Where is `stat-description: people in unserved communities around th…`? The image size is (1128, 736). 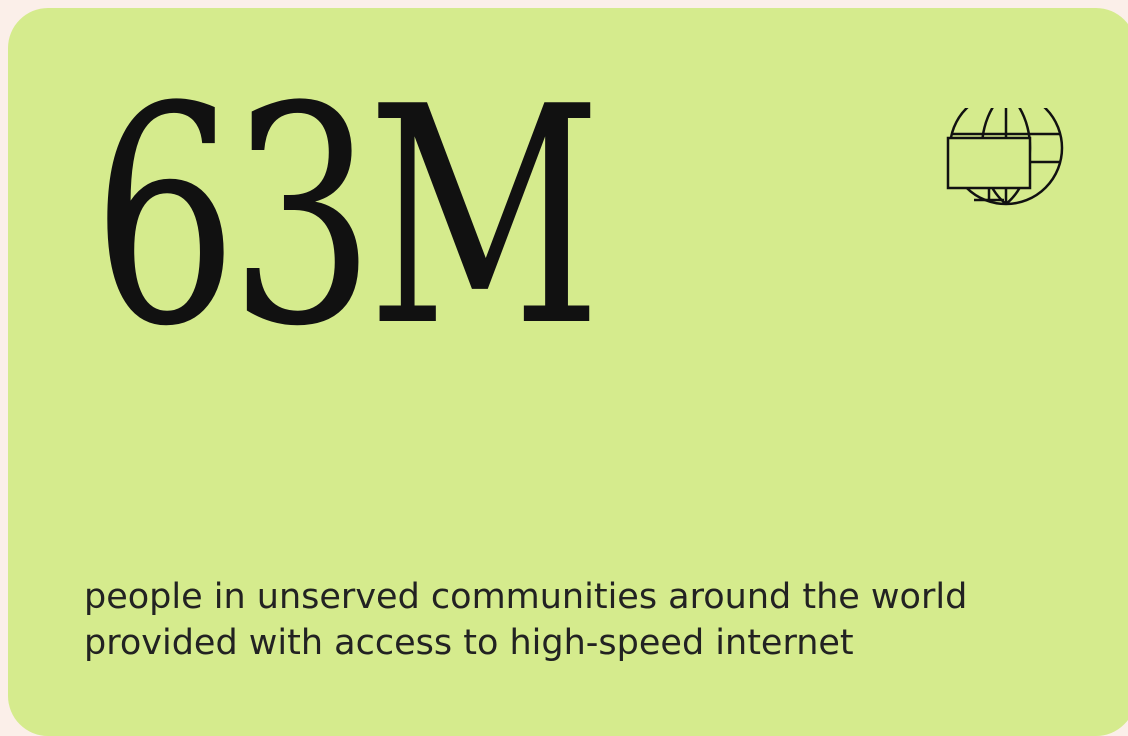 stat-description: people in unserved communities around th… is located at coordinates (526, 620).